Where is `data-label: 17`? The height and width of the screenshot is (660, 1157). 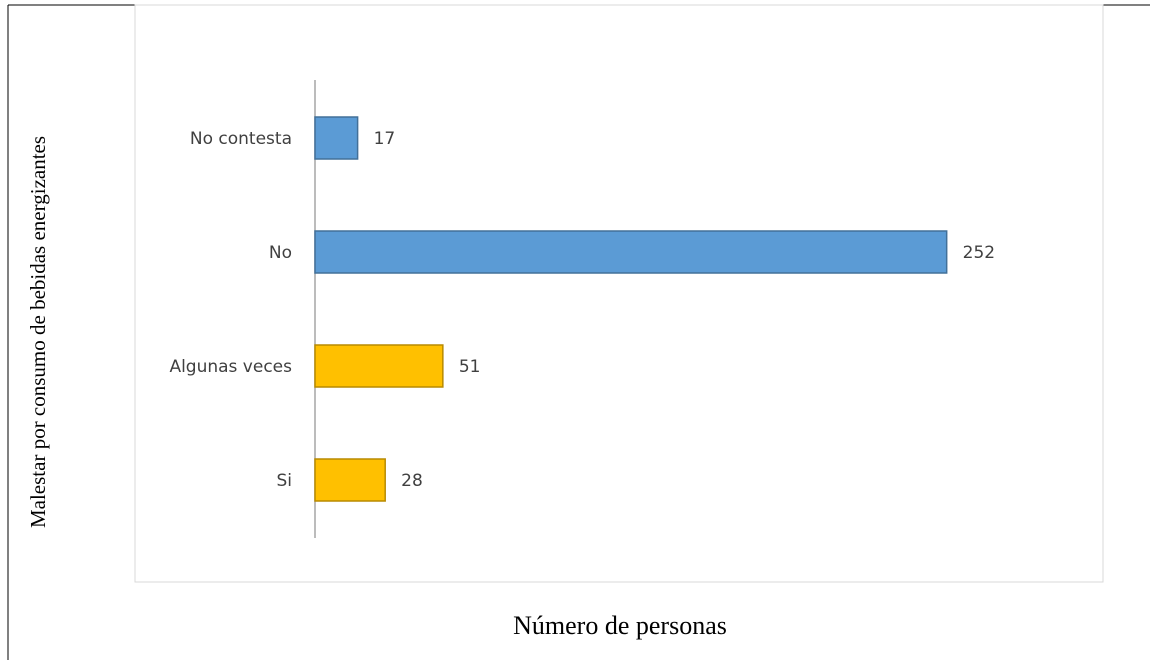 data-label: 17 is located at coordinates (385, 139).